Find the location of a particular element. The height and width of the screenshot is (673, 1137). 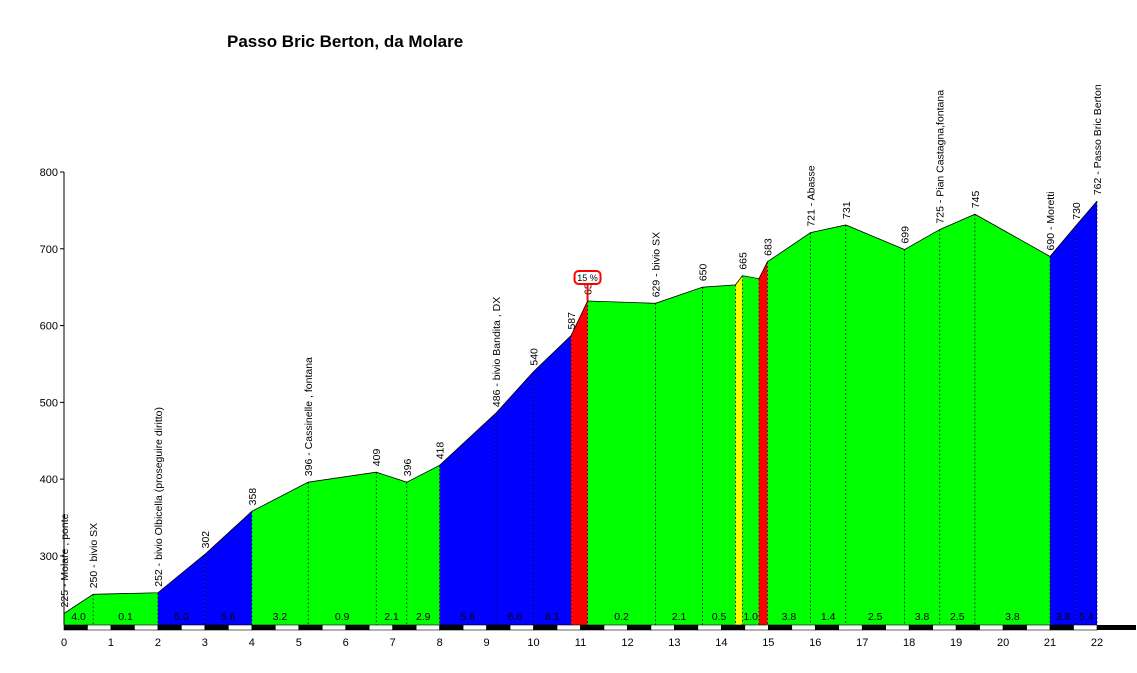

x-tick-label: 0 is located at coordinates (64, 643).